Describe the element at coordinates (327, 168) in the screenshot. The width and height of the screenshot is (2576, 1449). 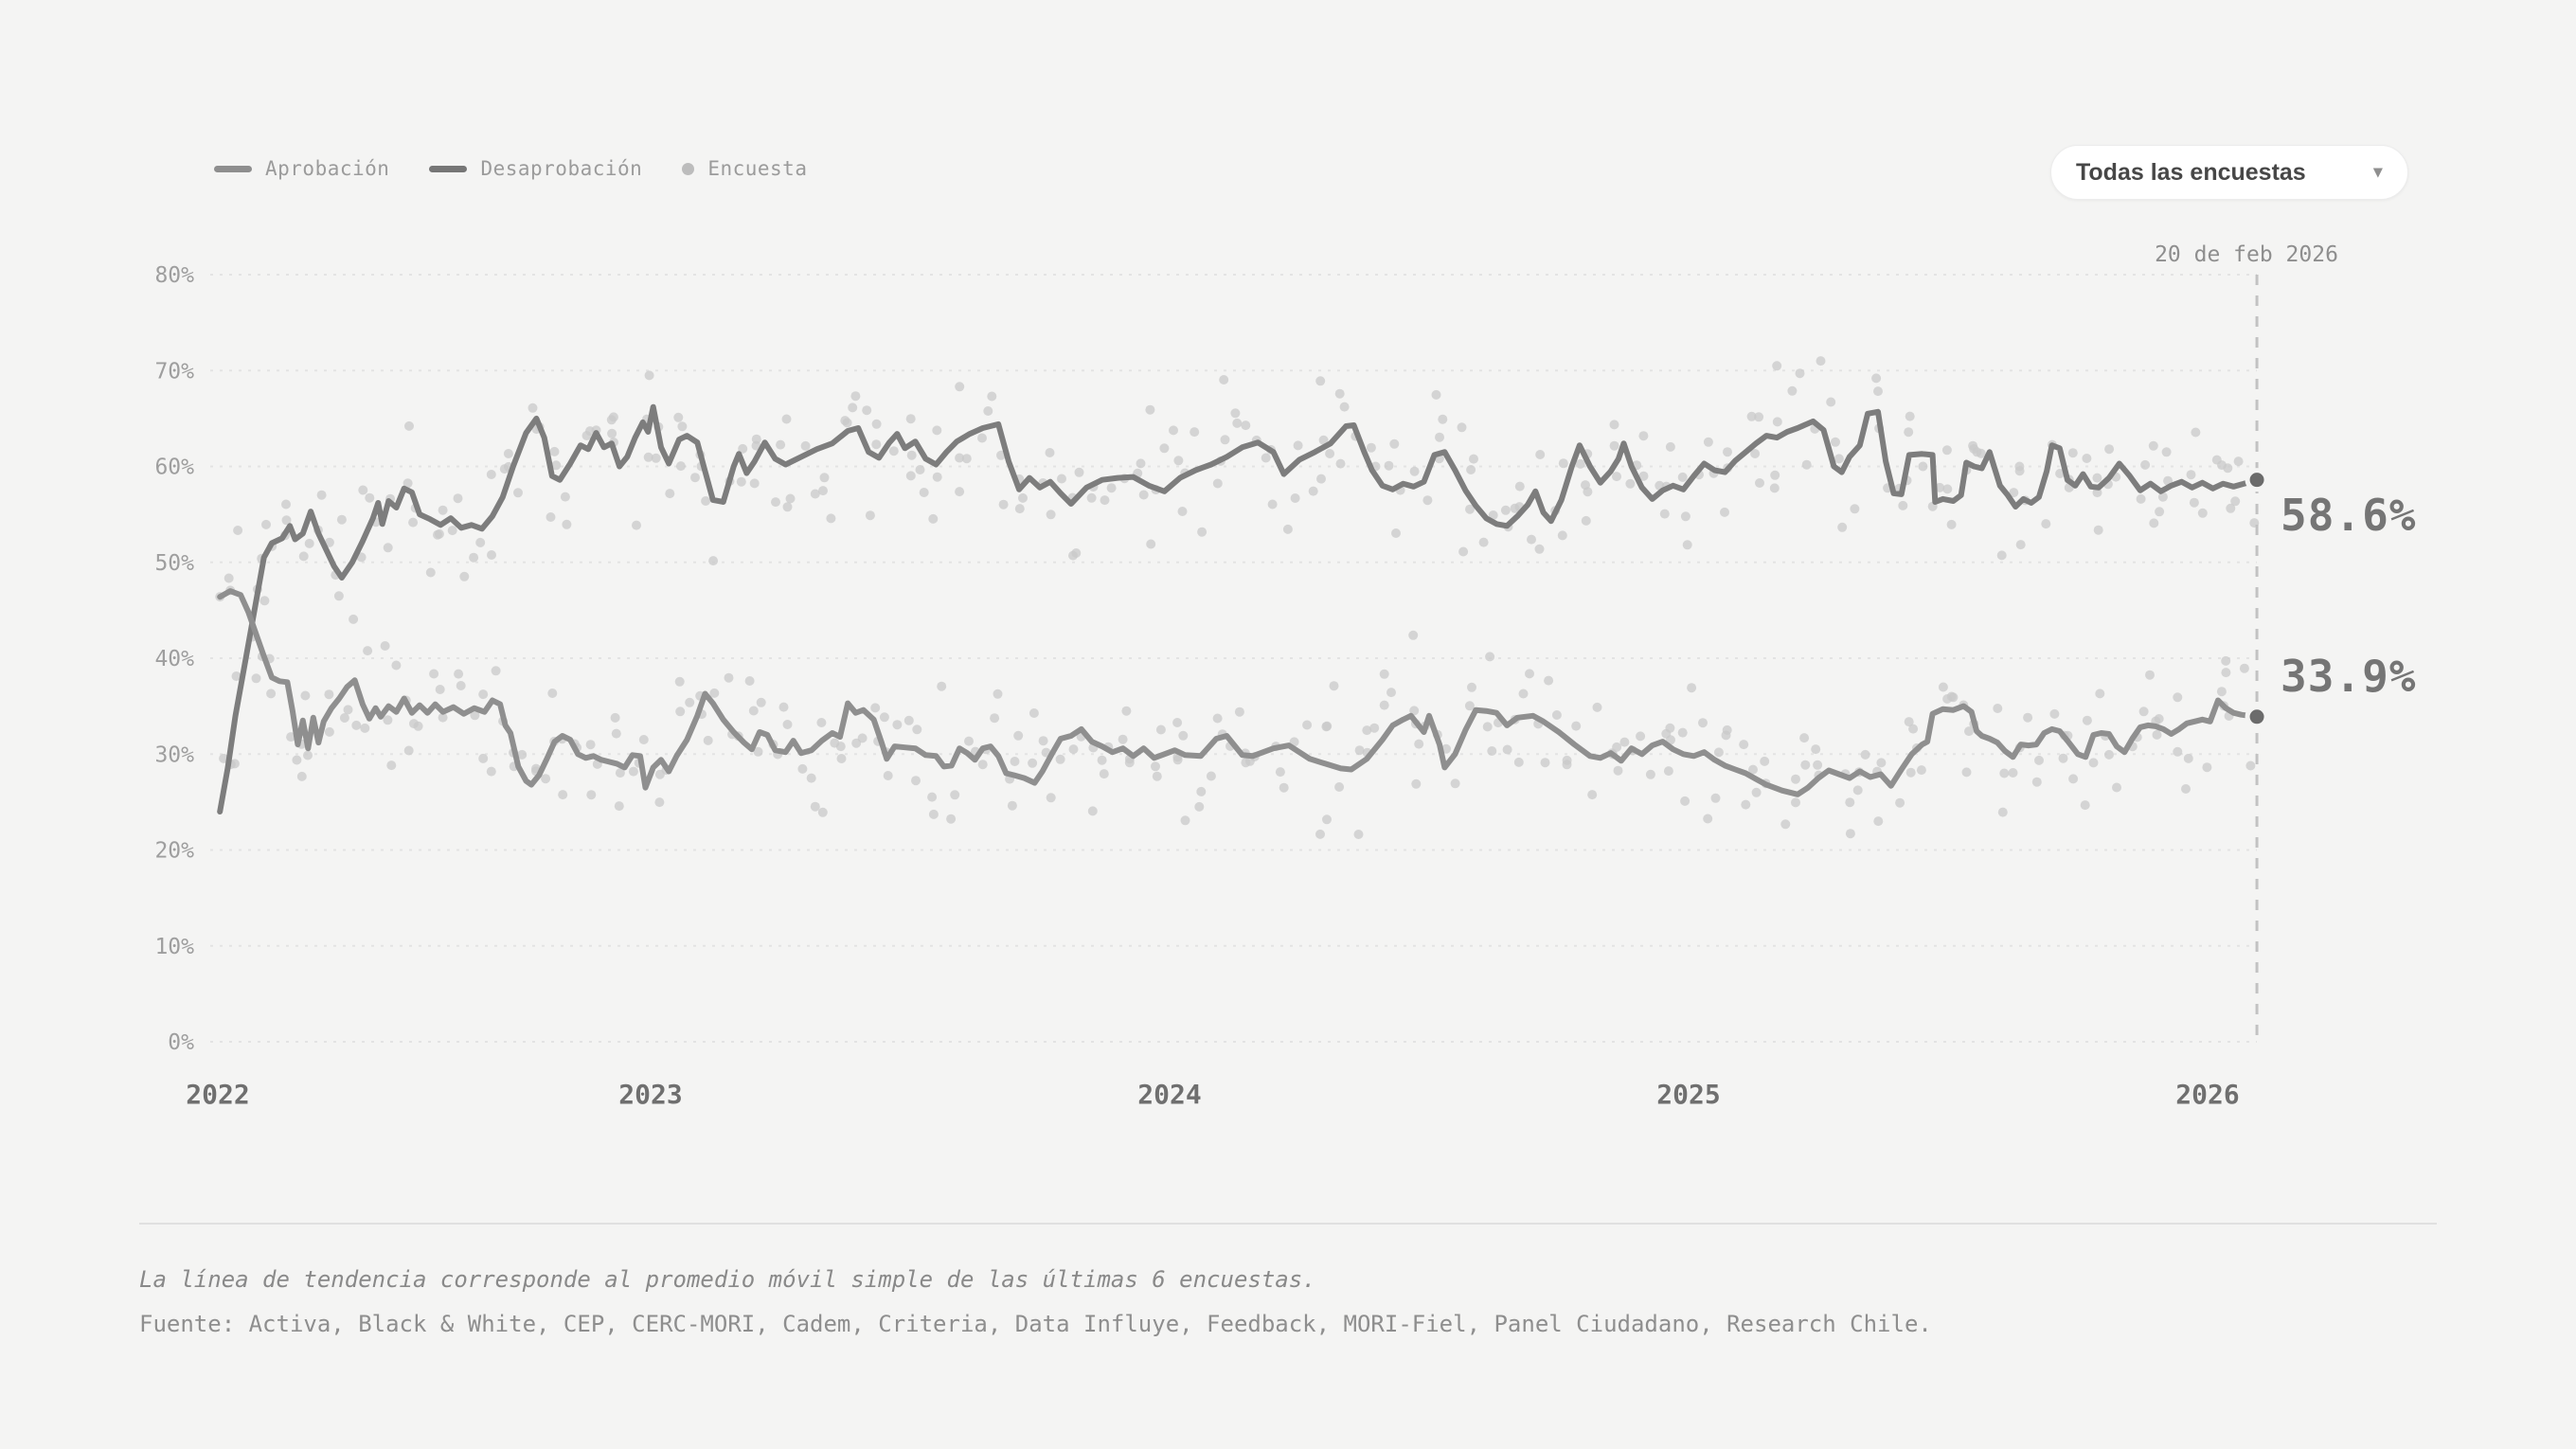
I see `legend-label-aprobacion: Aprobación` at that location.